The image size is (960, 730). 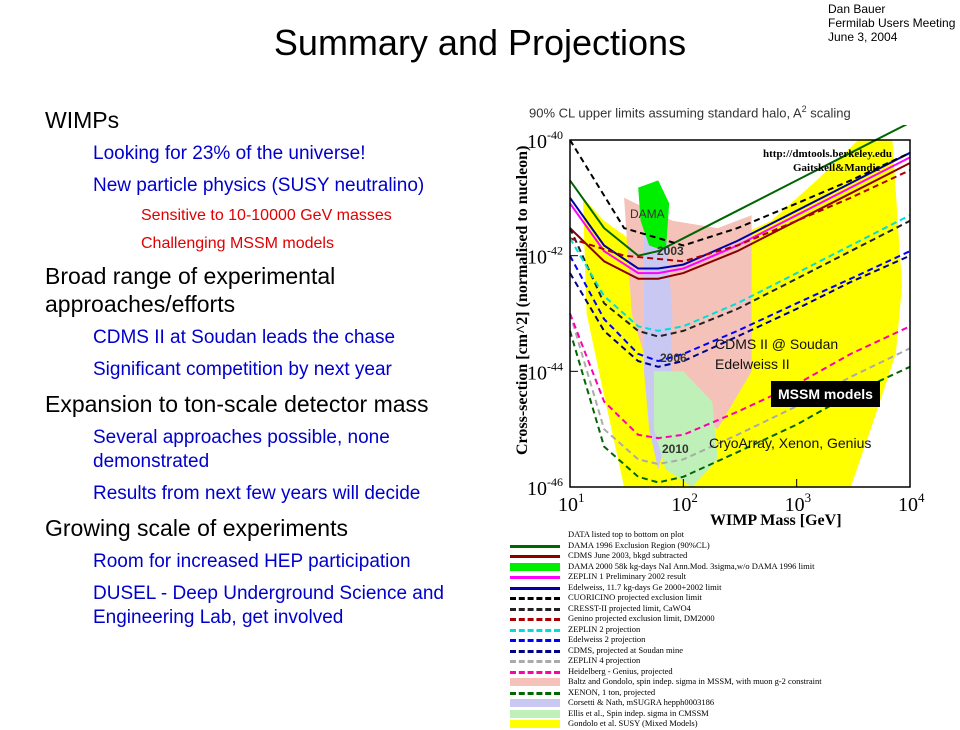 What do you see at coordinates (620, 670) in the screenshot?
I see `legend-label: Heidelberg - Genius, projected` at bounding box center [620, 670].